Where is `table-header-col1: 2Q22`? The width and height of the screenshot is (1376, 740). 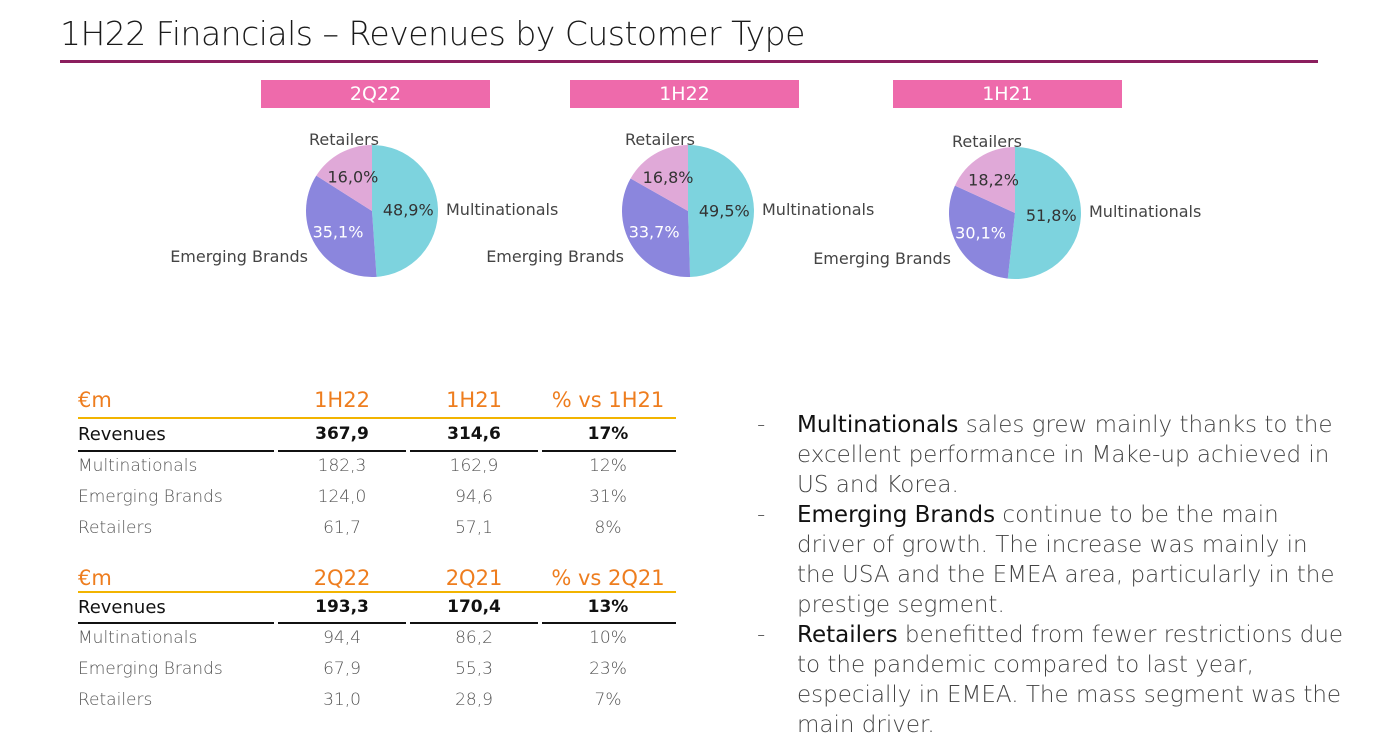
table-header-col1: 2Q22 is located at coordinates (342, 578).